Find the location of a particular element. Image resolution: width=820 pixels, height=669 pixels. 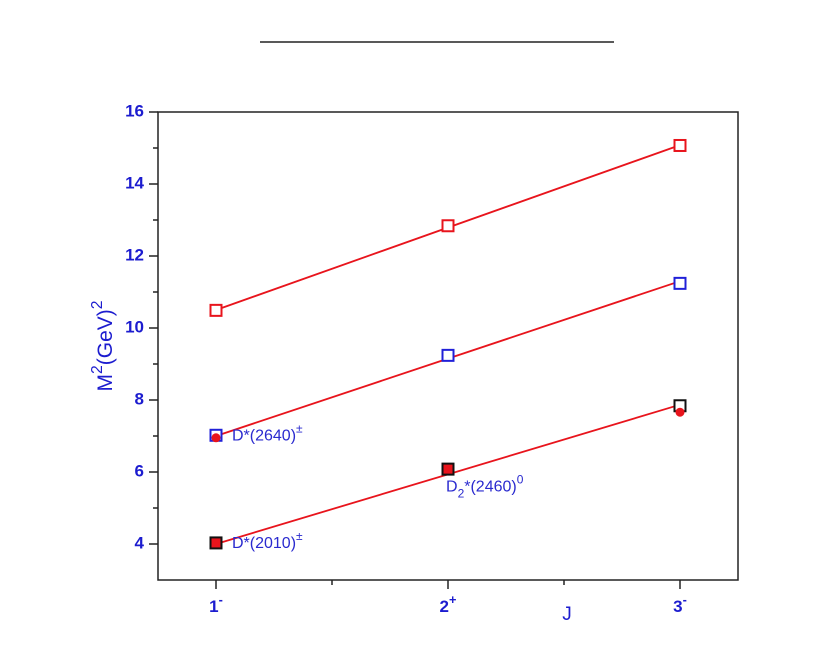

text-part: D*(2640) is located at coordinates (264, 435).